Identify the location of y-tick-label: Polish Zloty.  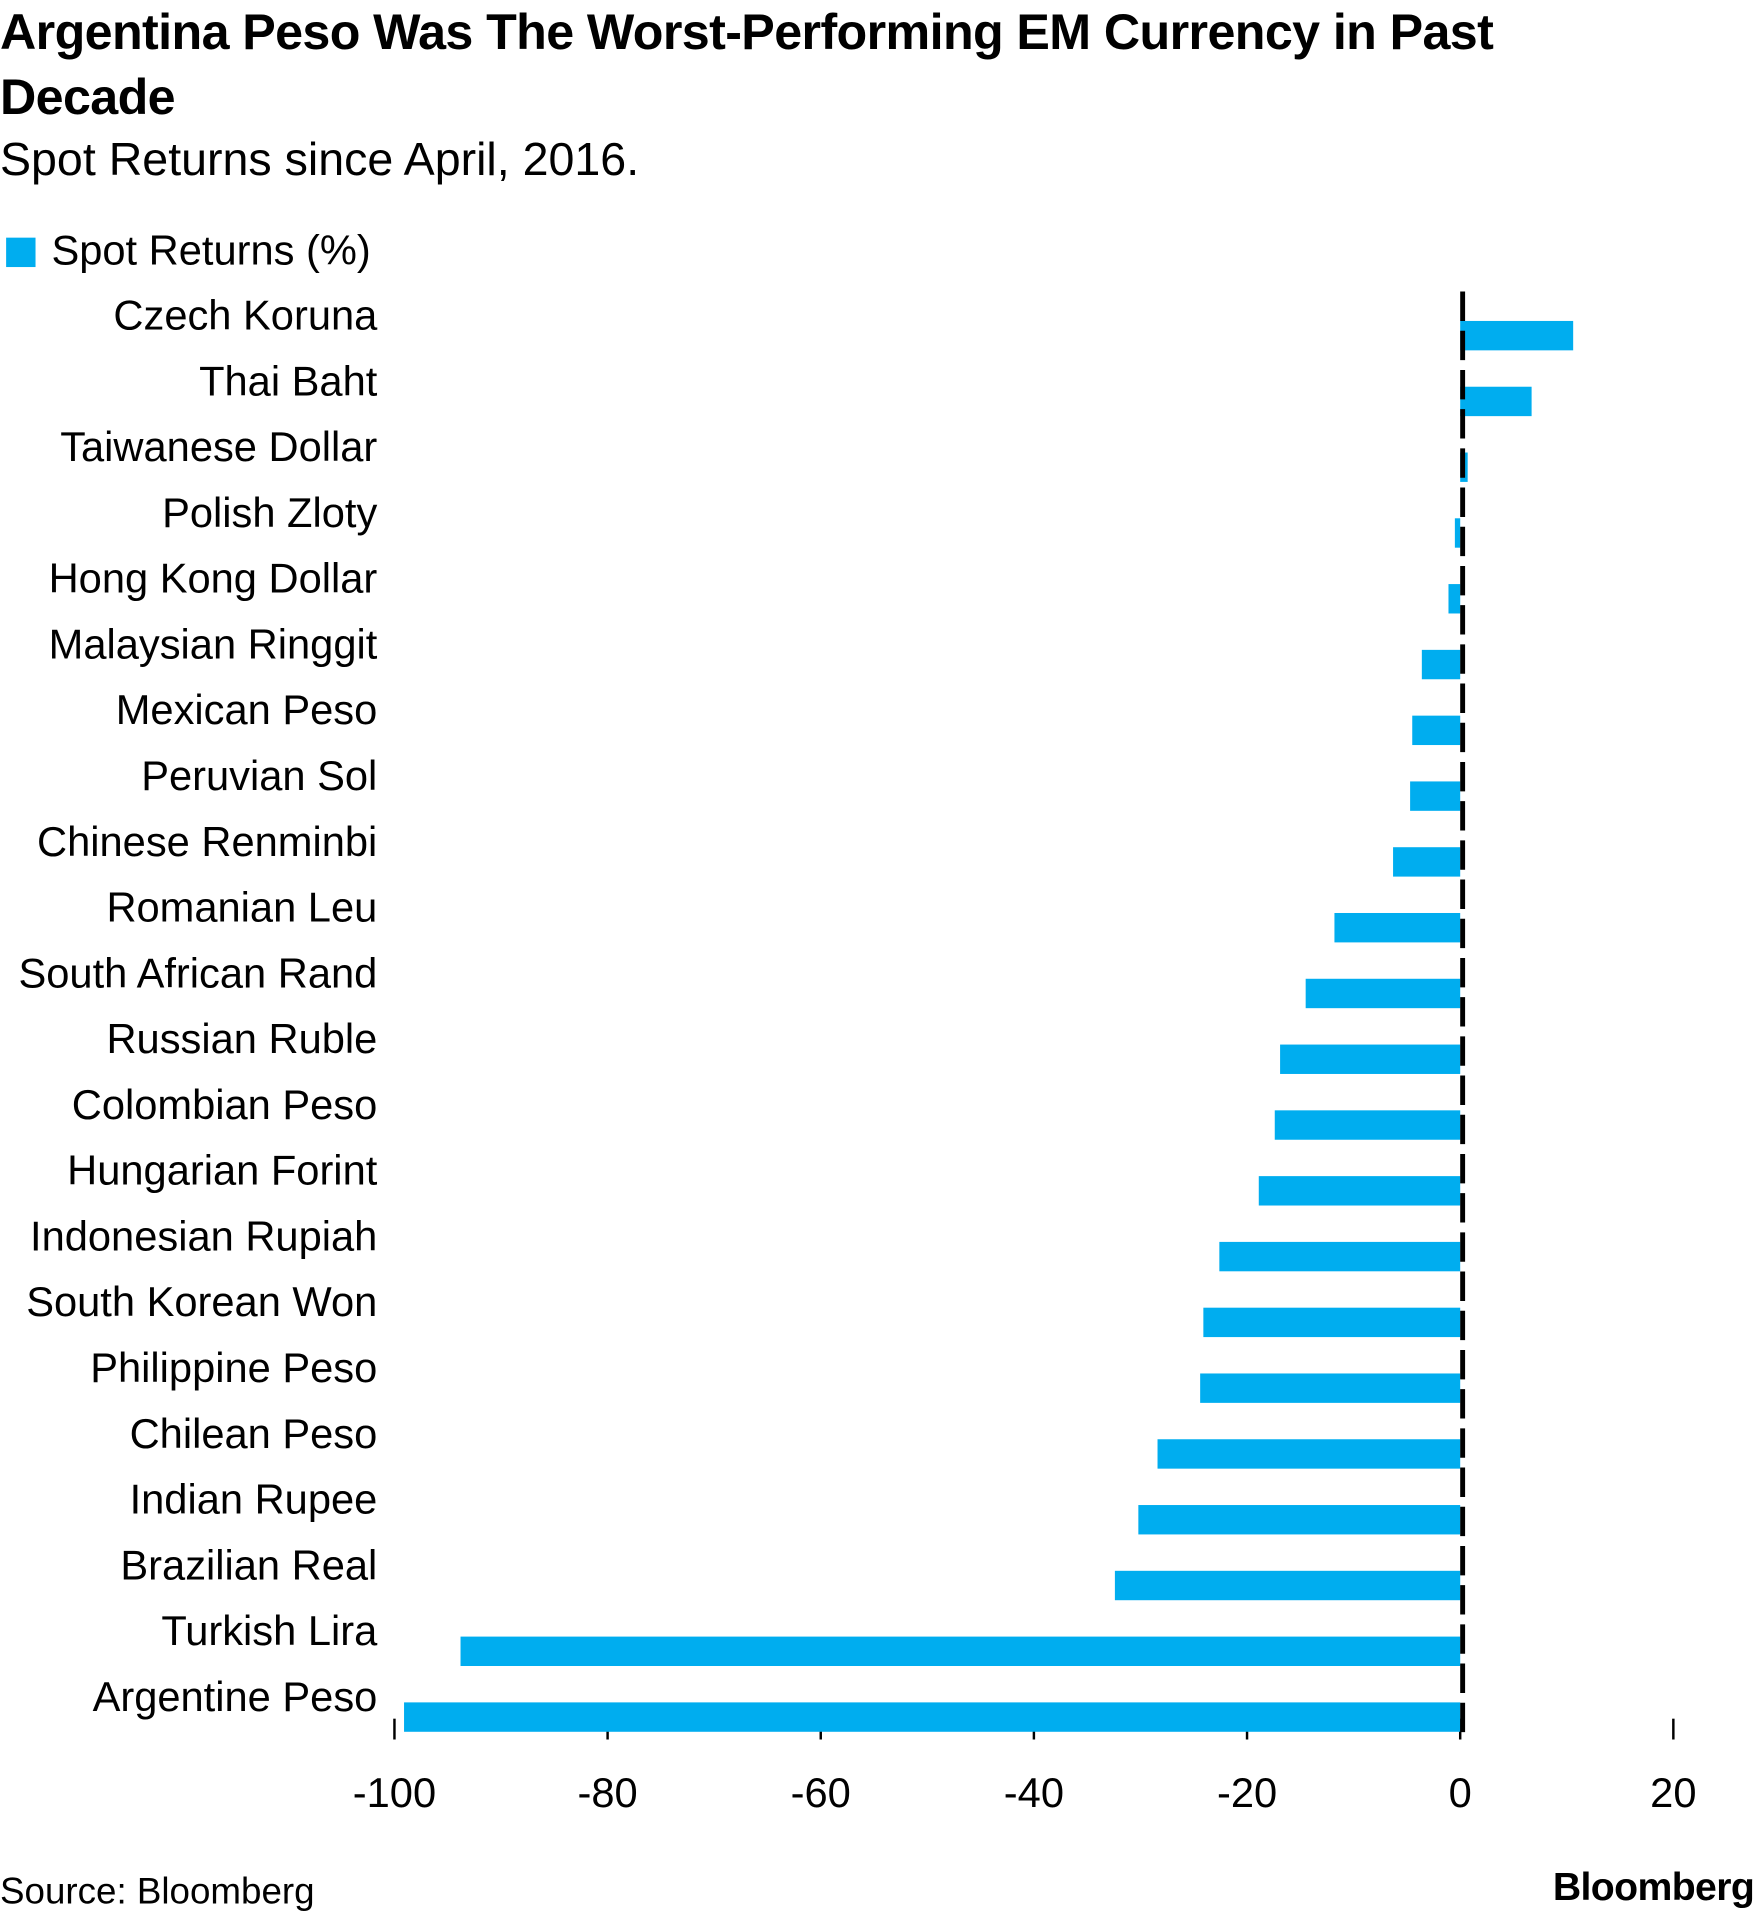
(269, 512).